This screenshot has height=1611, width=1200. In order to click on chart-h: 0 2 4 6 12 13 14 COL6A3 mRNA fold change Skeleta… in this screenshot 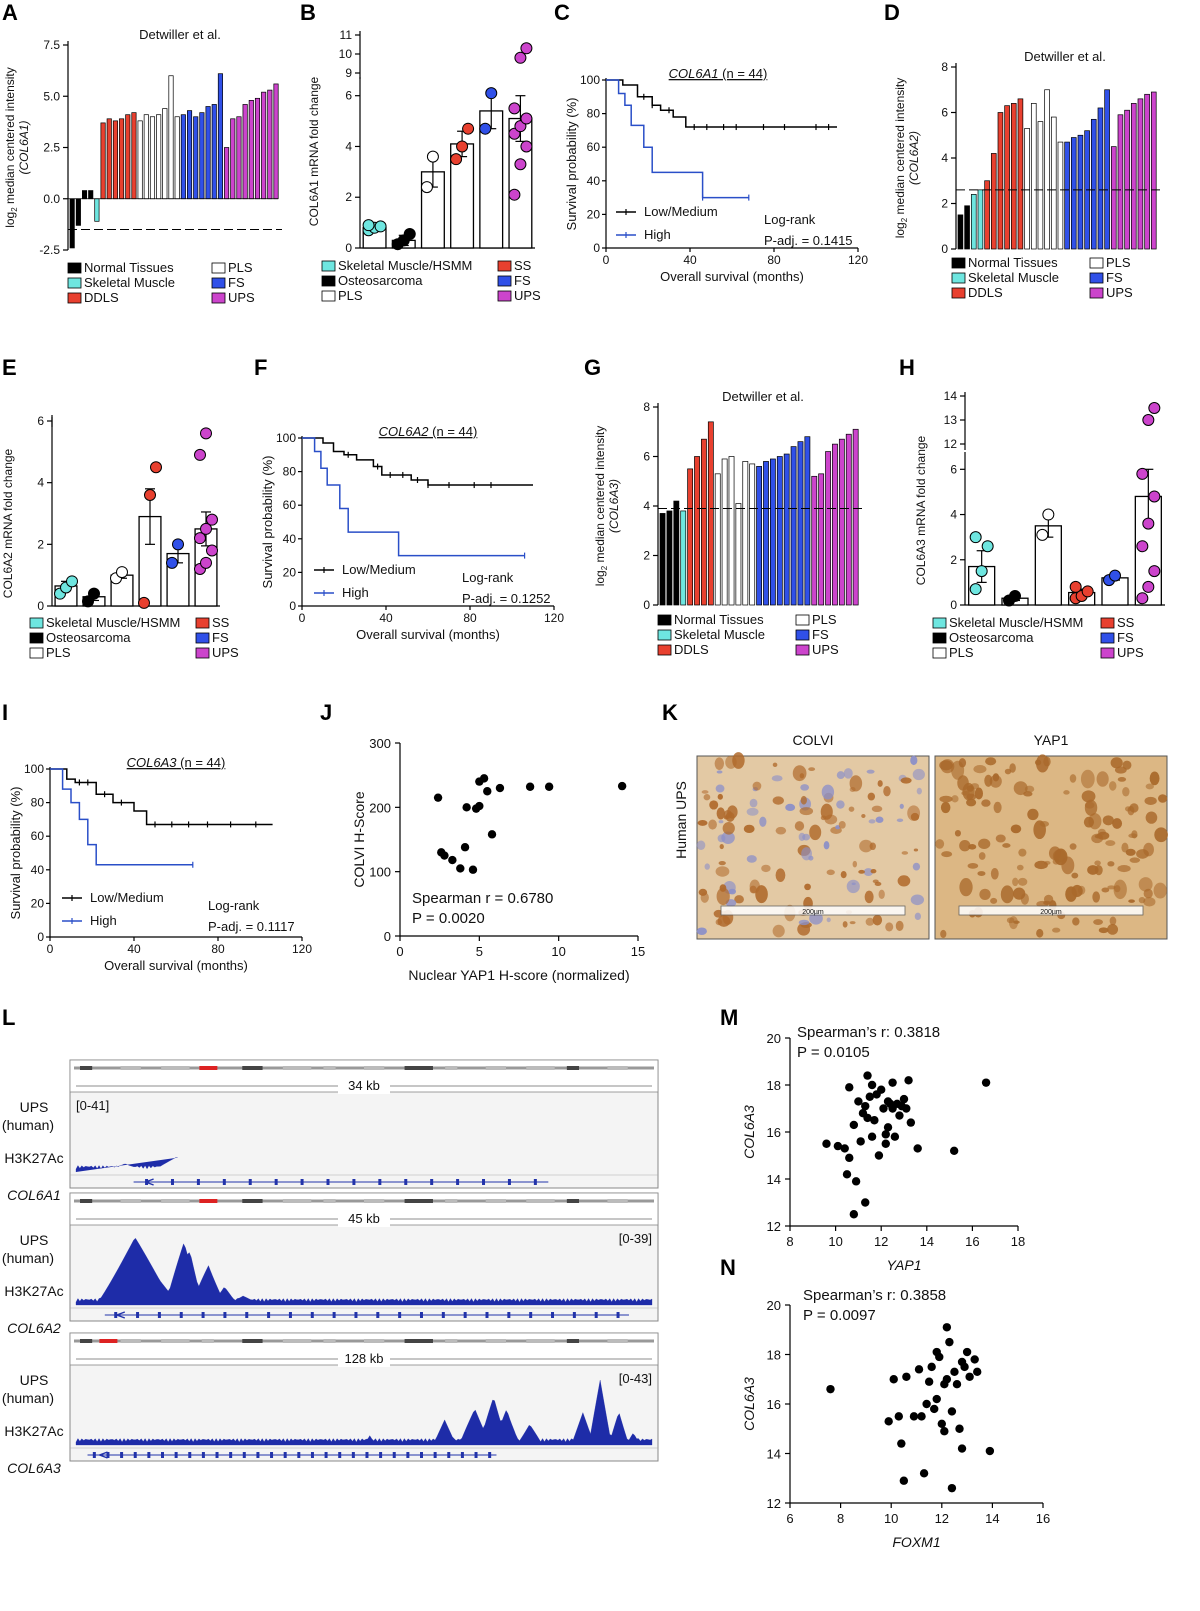, I will do `click(1039, 524)`.